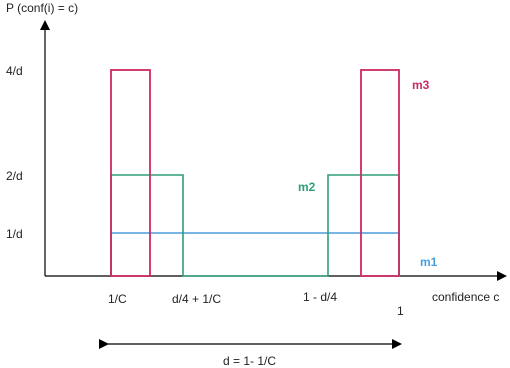 The height and width of the screenshot is (368, 510). Describe the element at coordinates (421, 85) in the screenshot. I see `m3-label: m3` at that location.